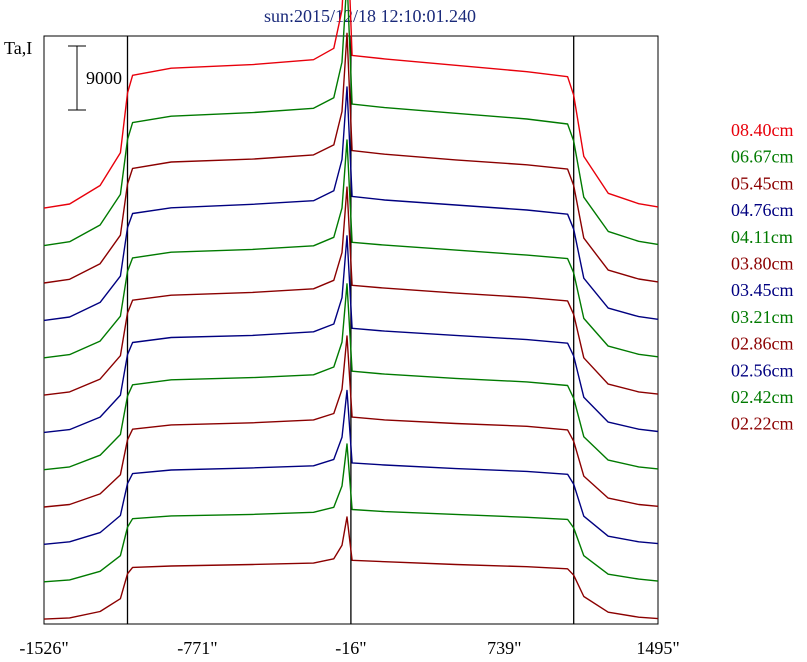 The width and height of the screenshot is (807, 662). I want to click on legend-item: 04.11cm, so click(762, 237).